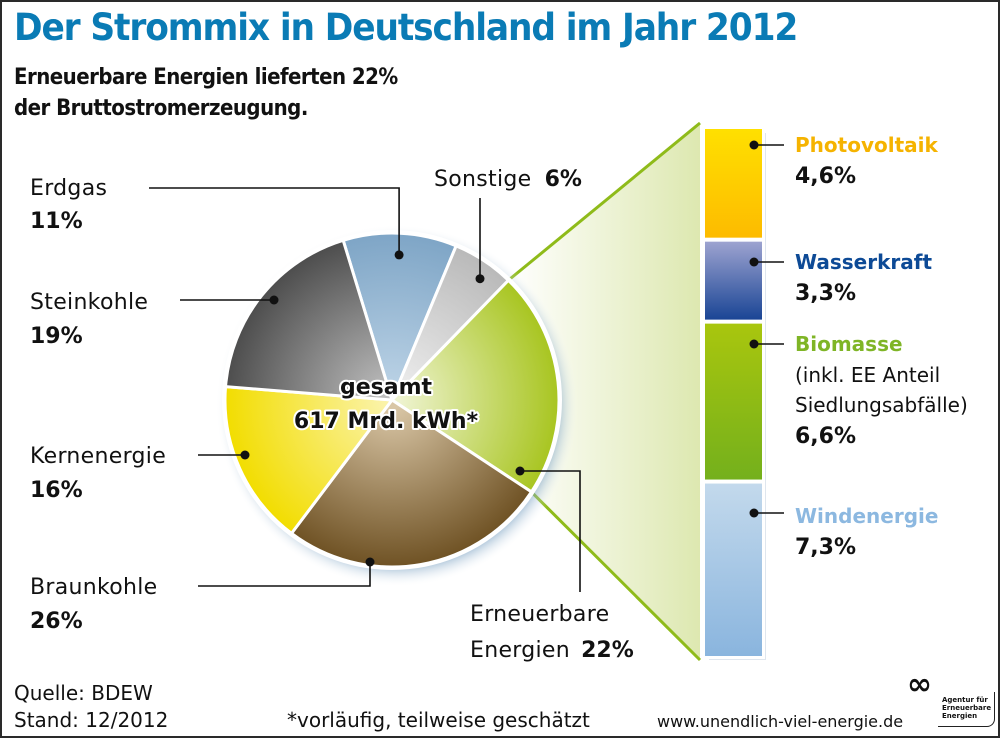 The width and height of the screenshot is (1000, 738). I want to click on source-text: Quelle: BDEW, so click(83, 693).